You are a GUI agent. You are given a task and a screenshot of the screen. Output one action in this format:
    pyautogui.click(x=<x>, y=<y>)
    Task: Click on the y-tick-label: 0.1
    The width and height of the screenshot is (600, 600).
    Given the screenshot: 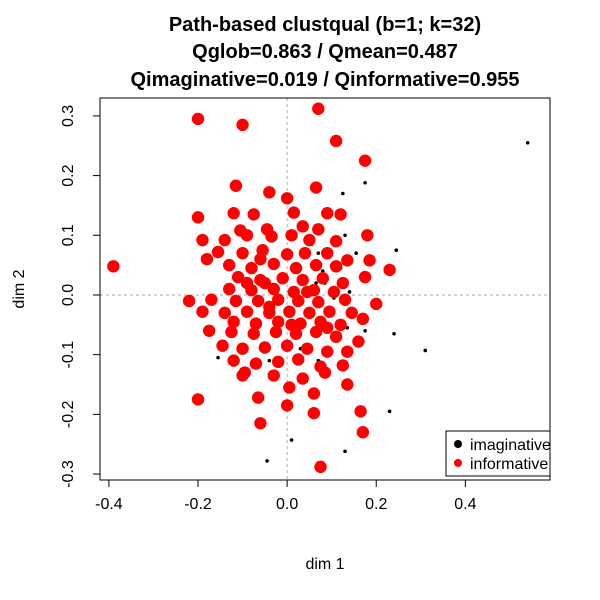 What is the action you would take?
    pyautogui.click(x=68, y=235)
    